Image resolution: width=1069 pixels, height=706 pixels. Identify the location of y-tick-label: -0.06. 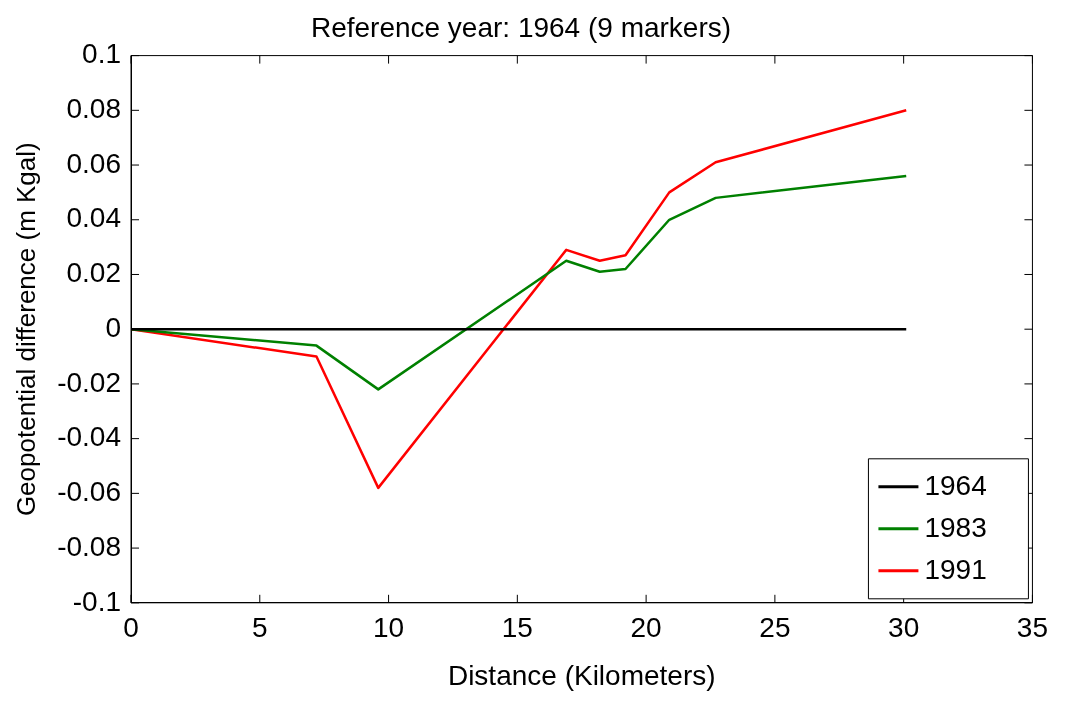
(89, 492).